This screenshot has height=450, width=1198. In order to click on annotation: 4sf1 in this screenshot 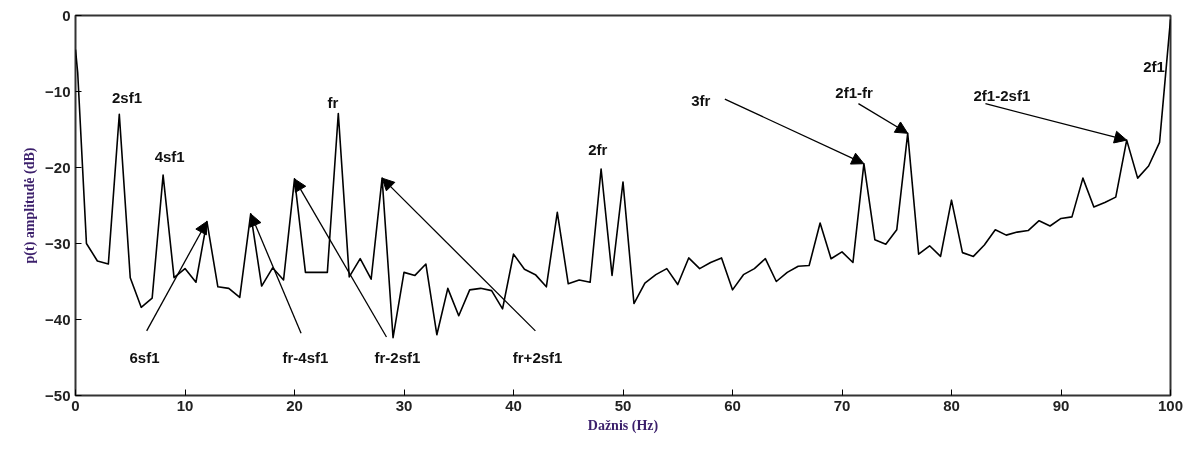, I will do `click(169, 156)`.